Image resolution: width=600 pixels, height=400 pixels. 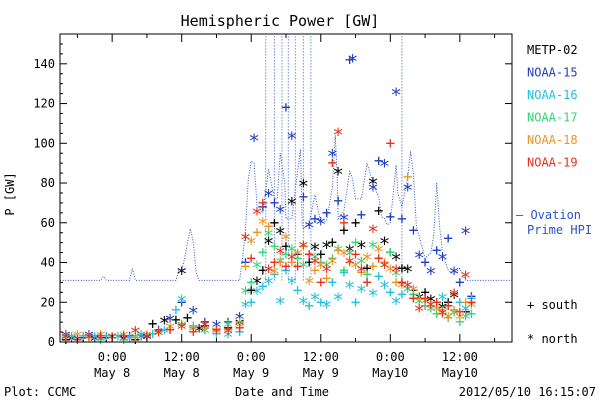 What do you see at coordinates (245, 241) in the screenshot?
I see `noaa-19-point-16: *` at bounding box center [245, 241].